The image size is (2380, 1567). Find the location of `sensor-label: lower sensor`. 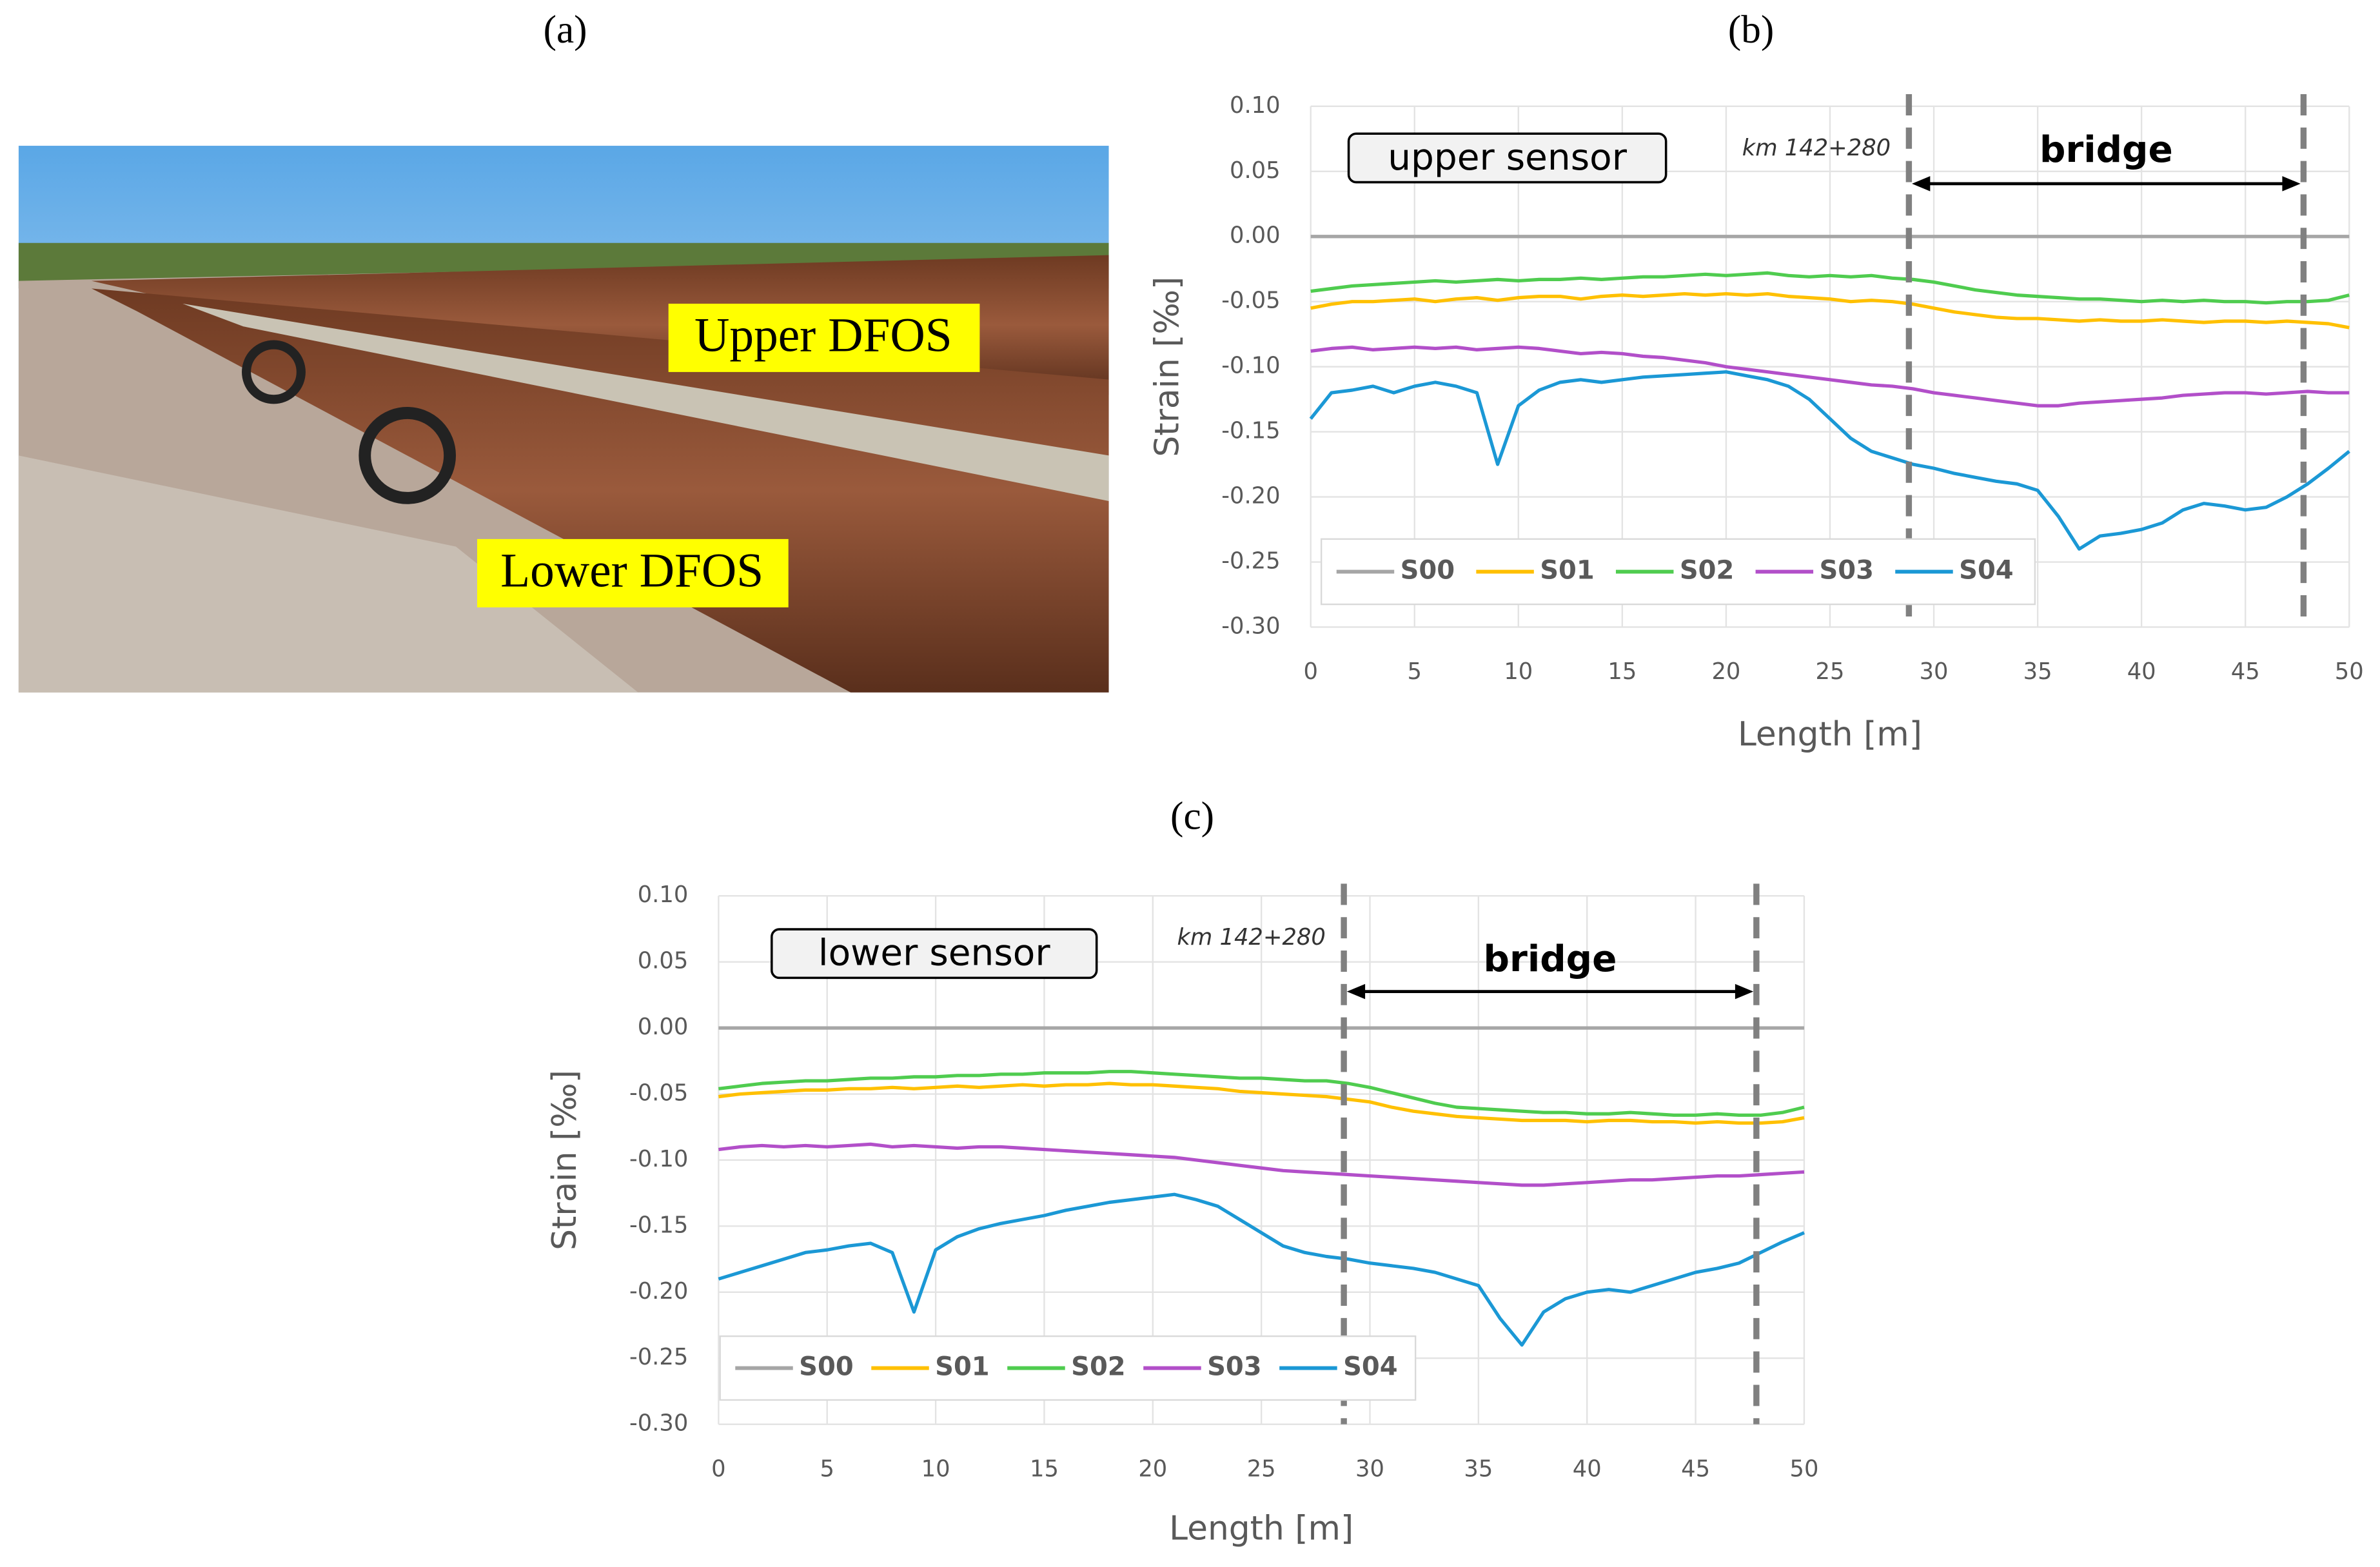

sensor-label: lower sensor is located at coordinates (934, 953).